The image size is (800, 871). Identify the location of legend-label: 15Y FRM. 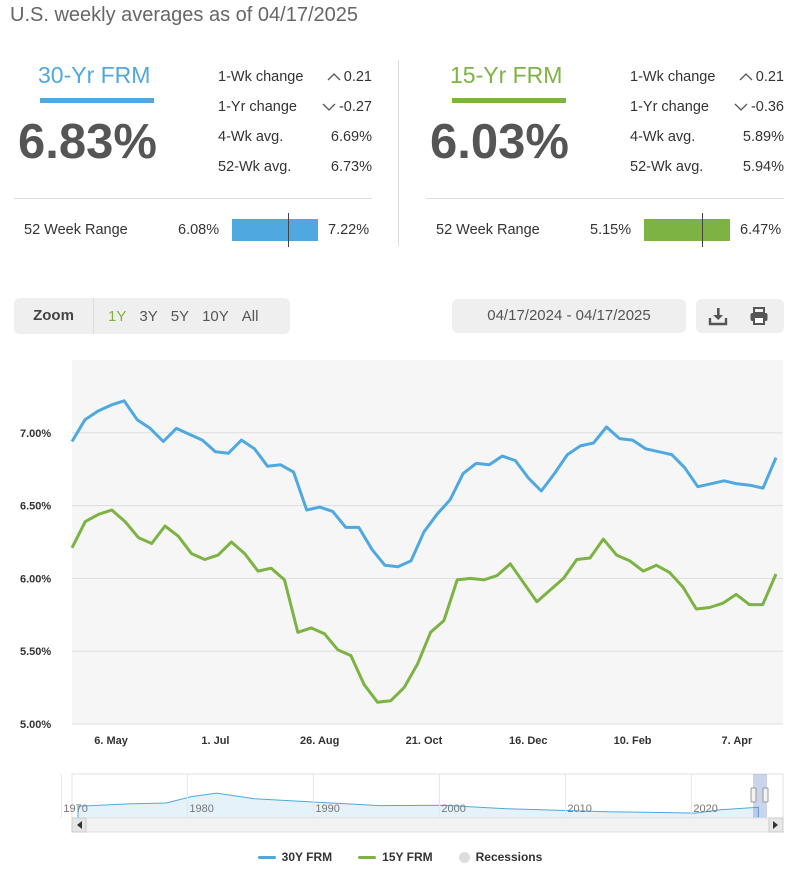
(407, 857).